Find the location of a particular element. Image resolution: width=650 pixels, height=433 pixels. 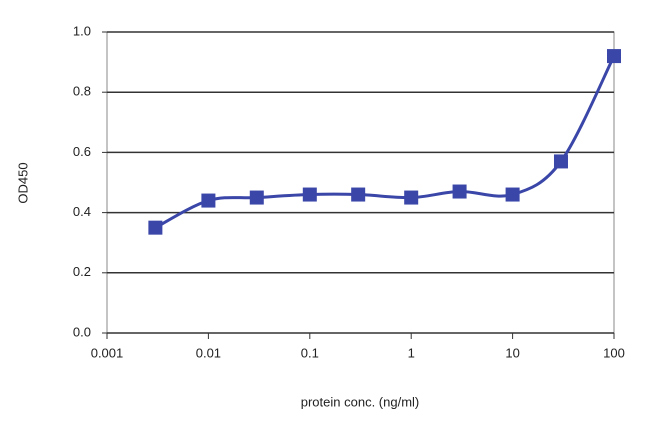

y-tick-label: 0.2 is located at coordinates (82, 271).